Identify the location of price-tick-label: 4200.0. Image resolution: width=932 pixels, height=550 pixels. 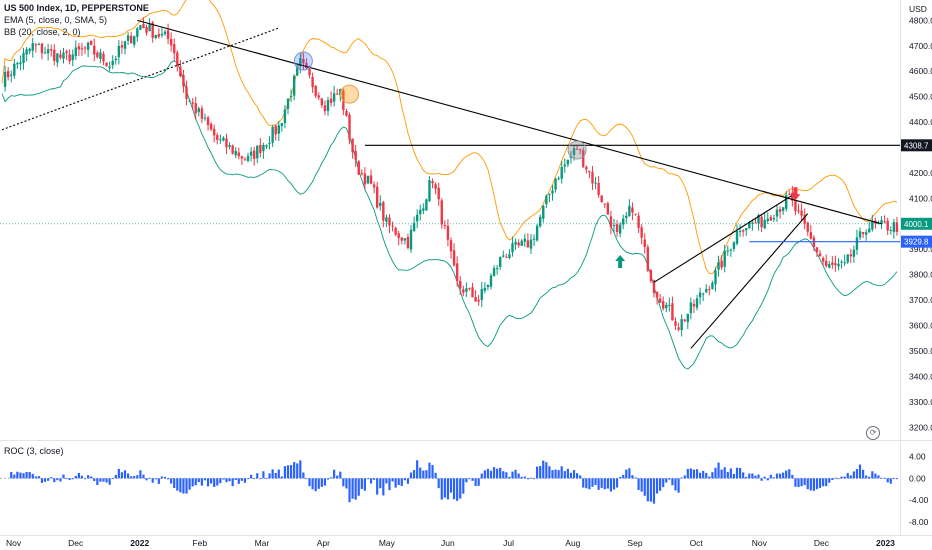
(920, 173).